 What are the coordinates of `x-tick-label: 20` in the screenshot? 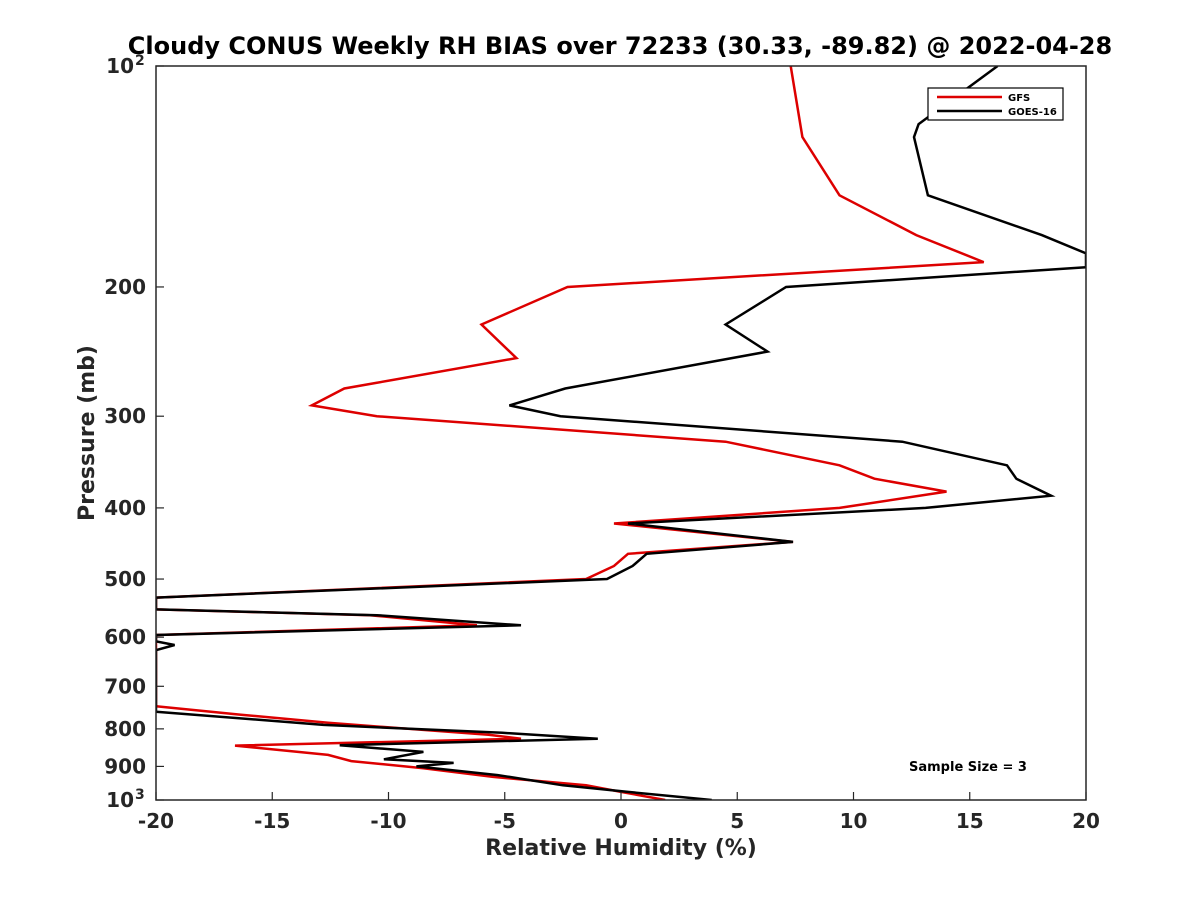 It's located at (1086, 821).